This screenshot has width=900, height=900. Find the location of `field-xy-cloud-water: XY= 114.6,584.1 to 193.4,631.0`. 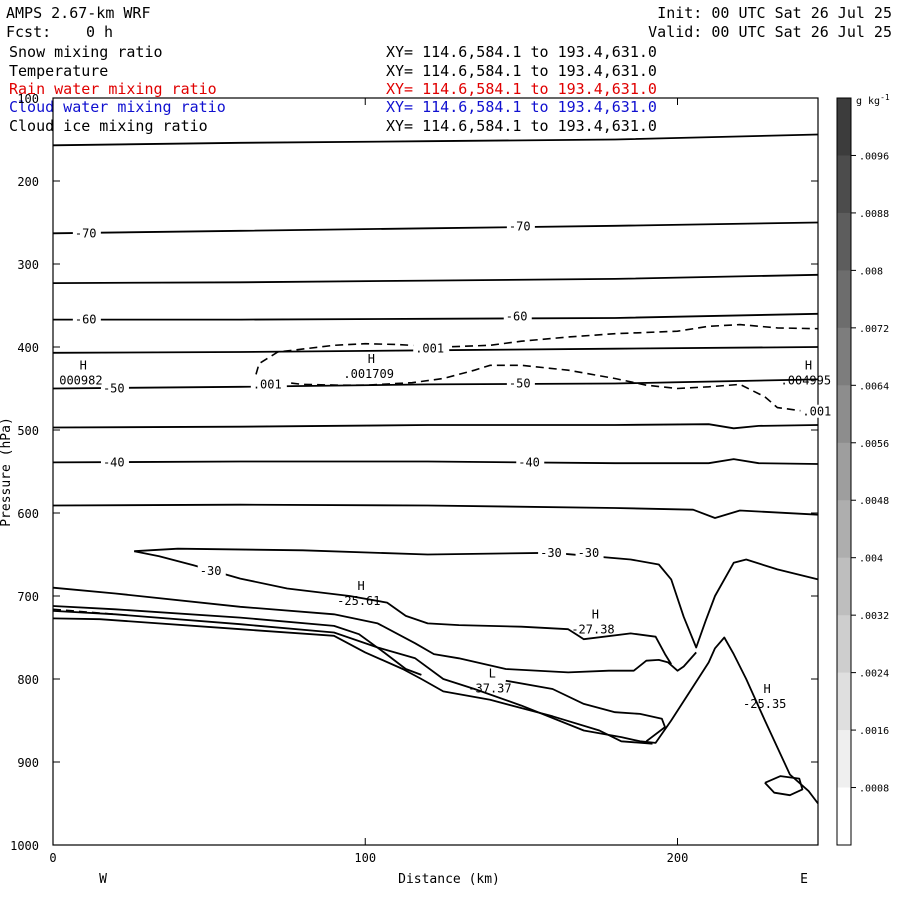

field-xy-cloud-water: XY= 114.6,584.1 to 193.4,631.0 is located at coordinates (521, 107).